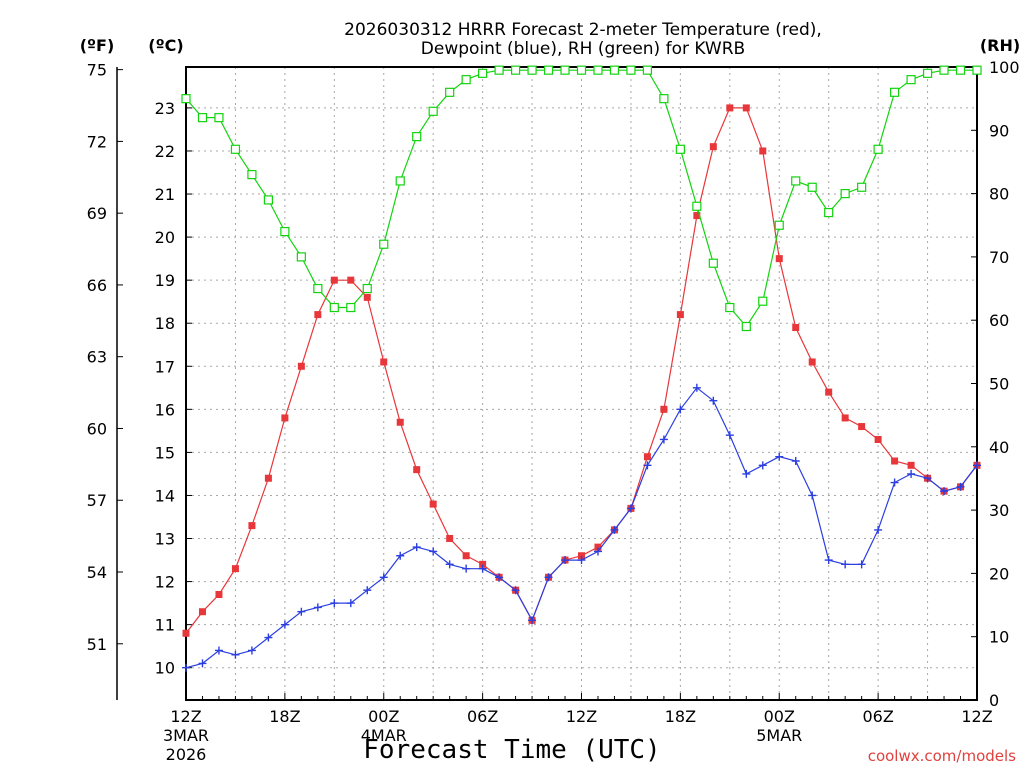 The width and height of the screenshot is (1024, 768). Describe the element at coordinates (999, 320) in the screenshot. I see `rh-tick-label: 60` at that location.